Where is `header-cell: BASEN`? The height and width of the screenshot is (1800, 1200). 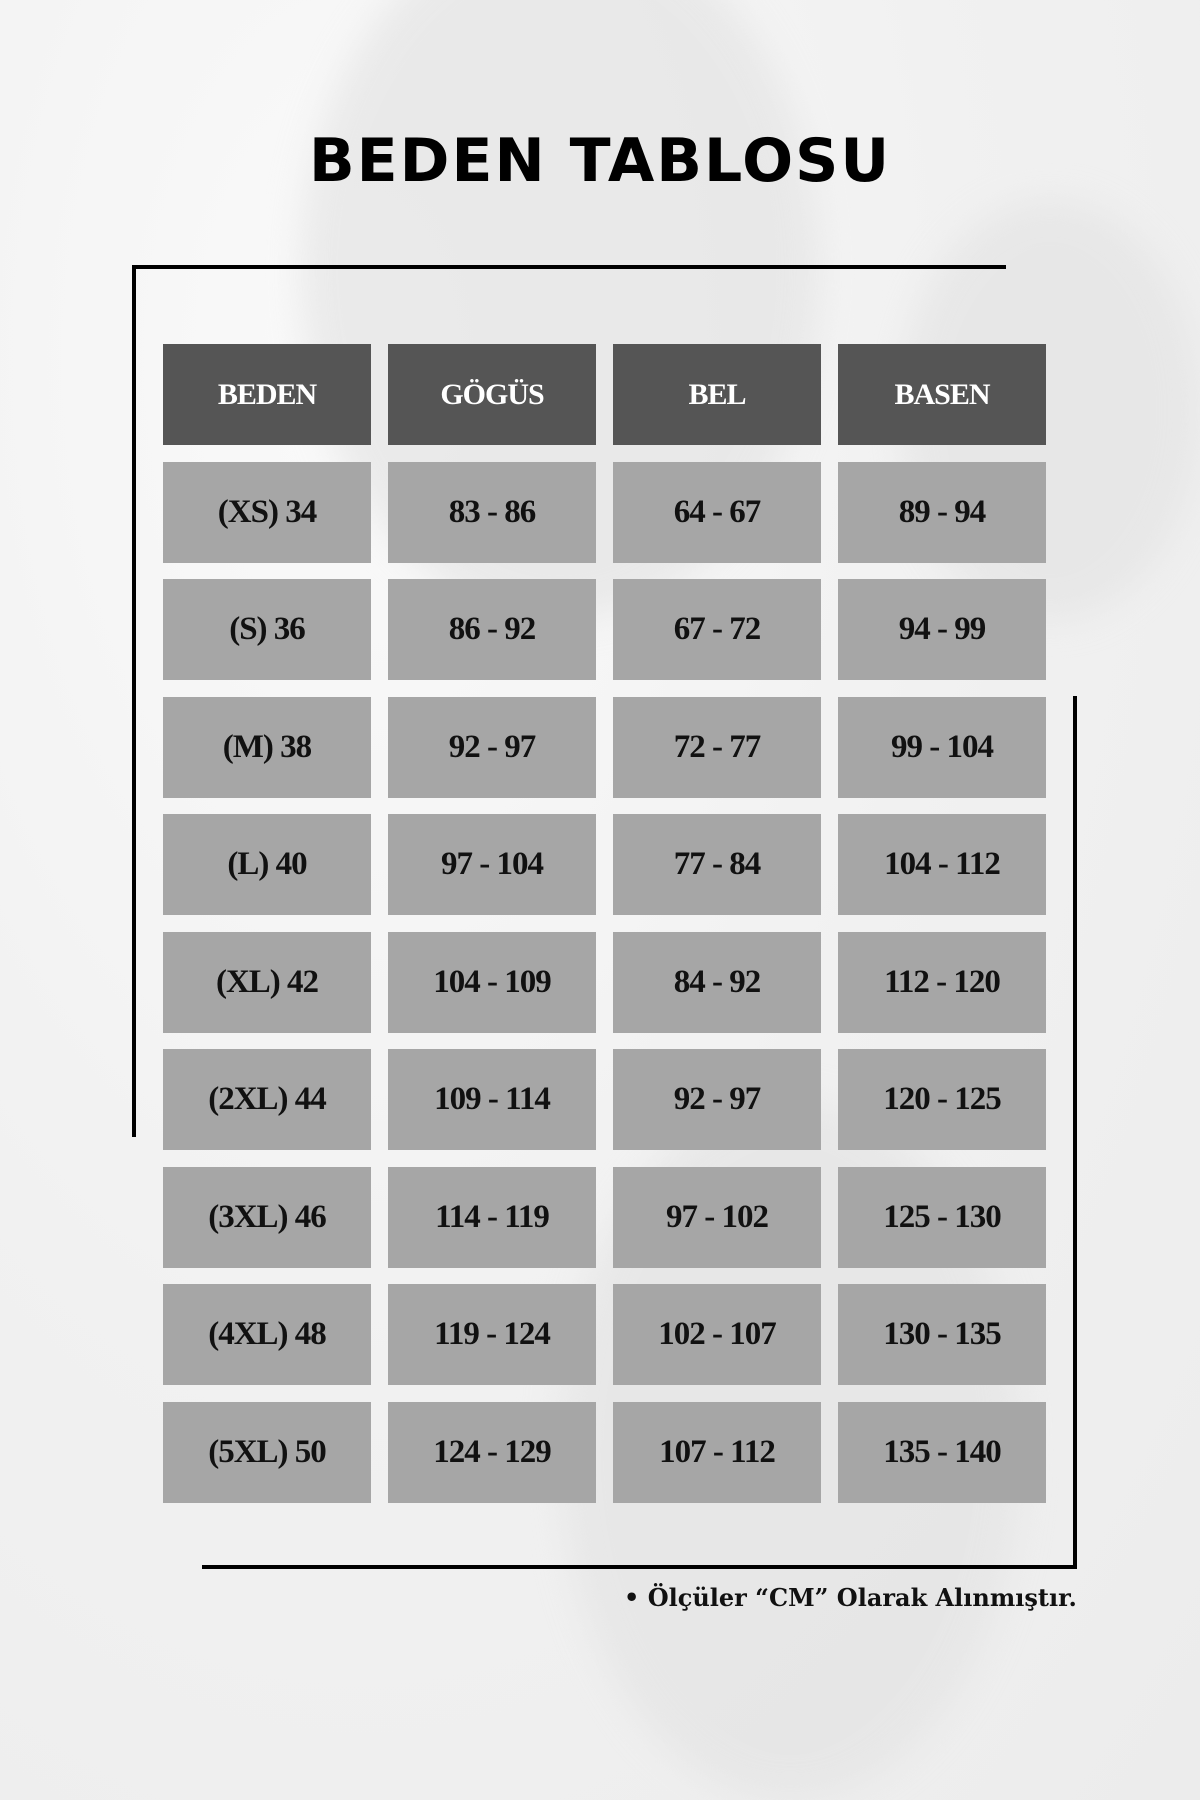 header-cell: BASEN is located at coordinates (942, 394).